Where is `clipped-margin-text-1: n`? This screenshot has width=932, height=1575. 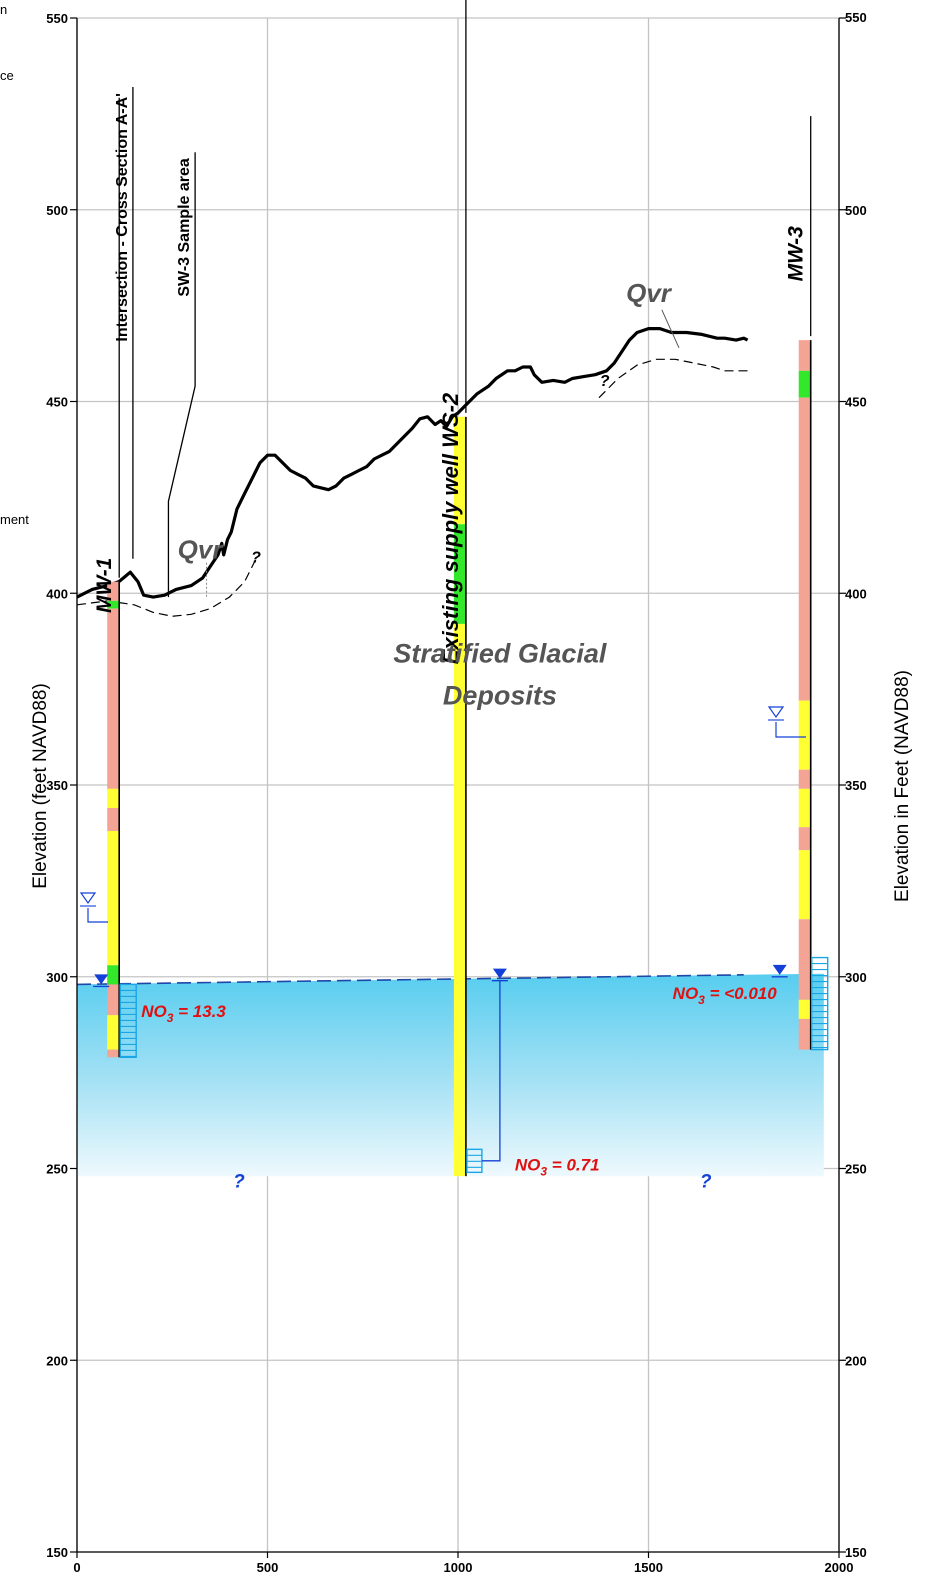
clipped-margin-text-1: n is located at coordinates (3, 9).